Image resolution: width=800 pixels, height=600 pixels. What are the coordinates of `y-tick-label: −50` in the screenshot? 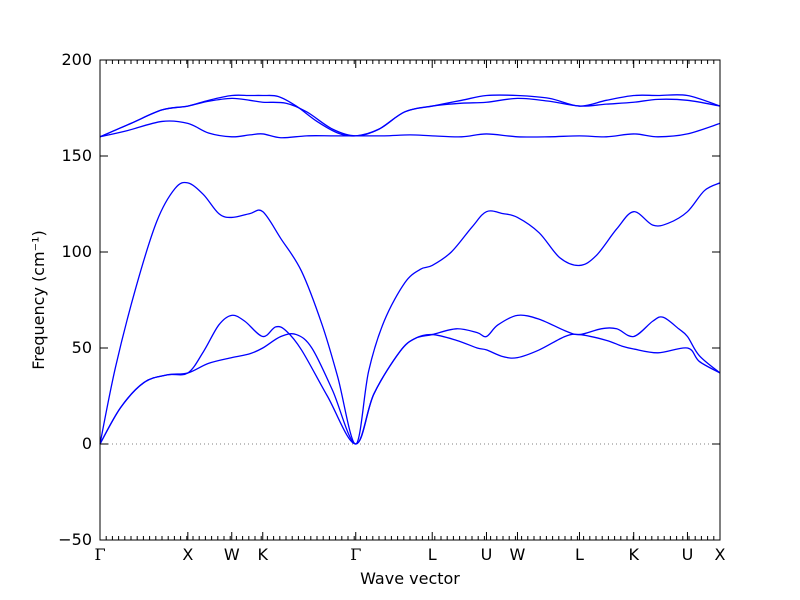 It's located at (75, 539).